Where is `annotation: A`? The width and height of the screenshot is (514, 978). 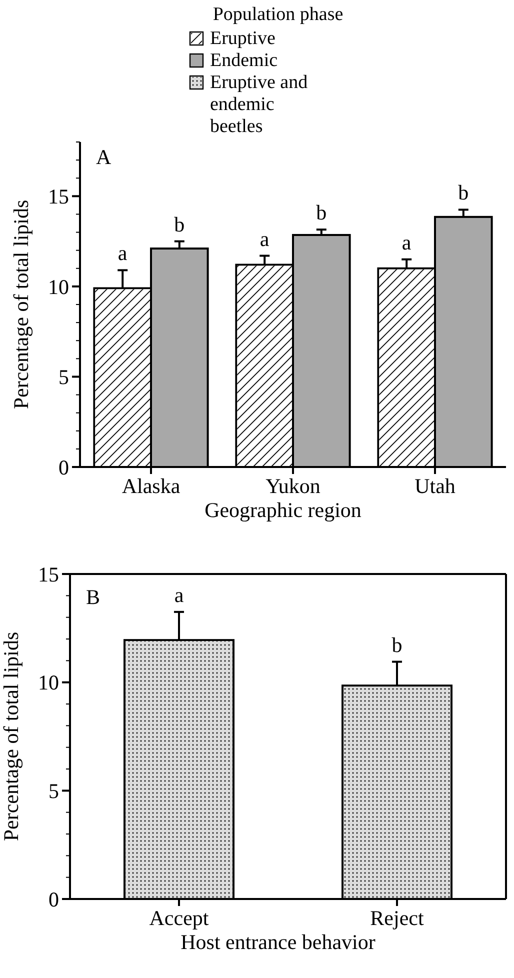
annotation: A is located at coordinates (104, 157).